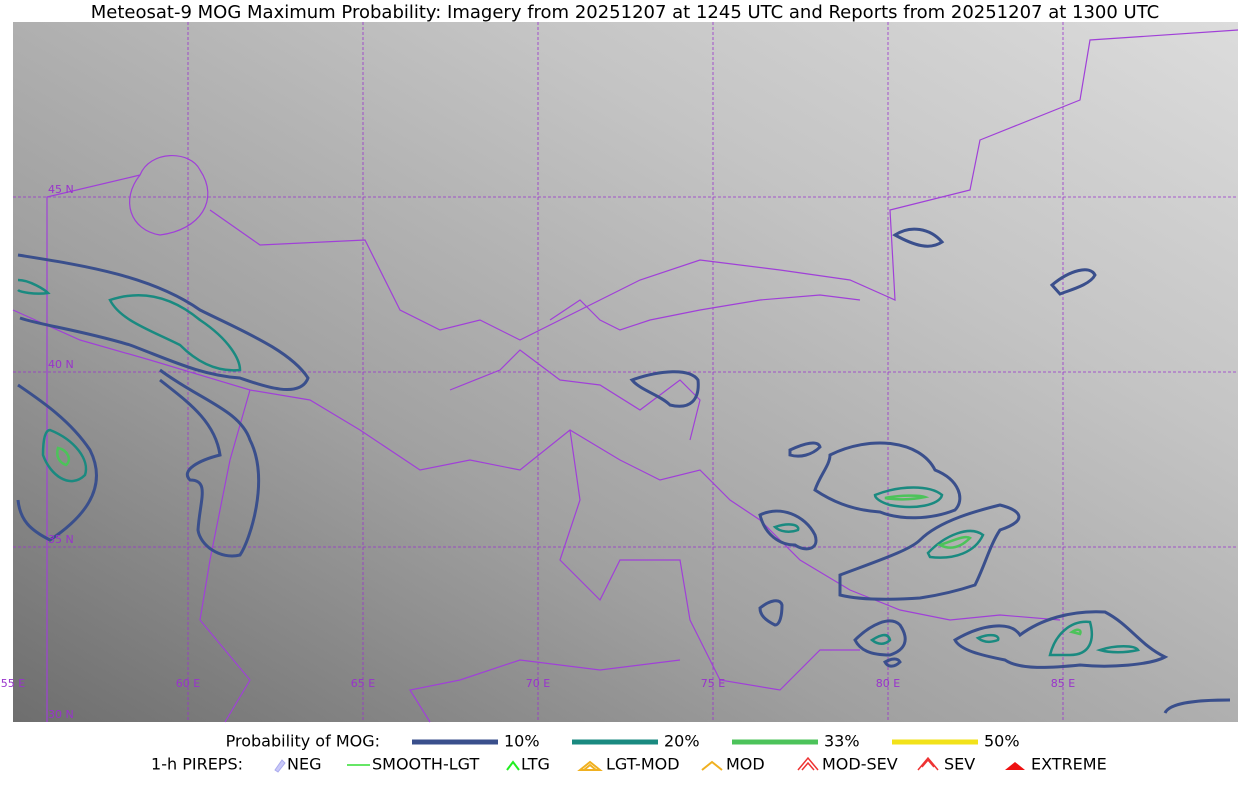 The image size is (1250, 786). Describe the element at coordinates (61, 714) in the screenshot. I see `lat-label: 30 N` at that location.